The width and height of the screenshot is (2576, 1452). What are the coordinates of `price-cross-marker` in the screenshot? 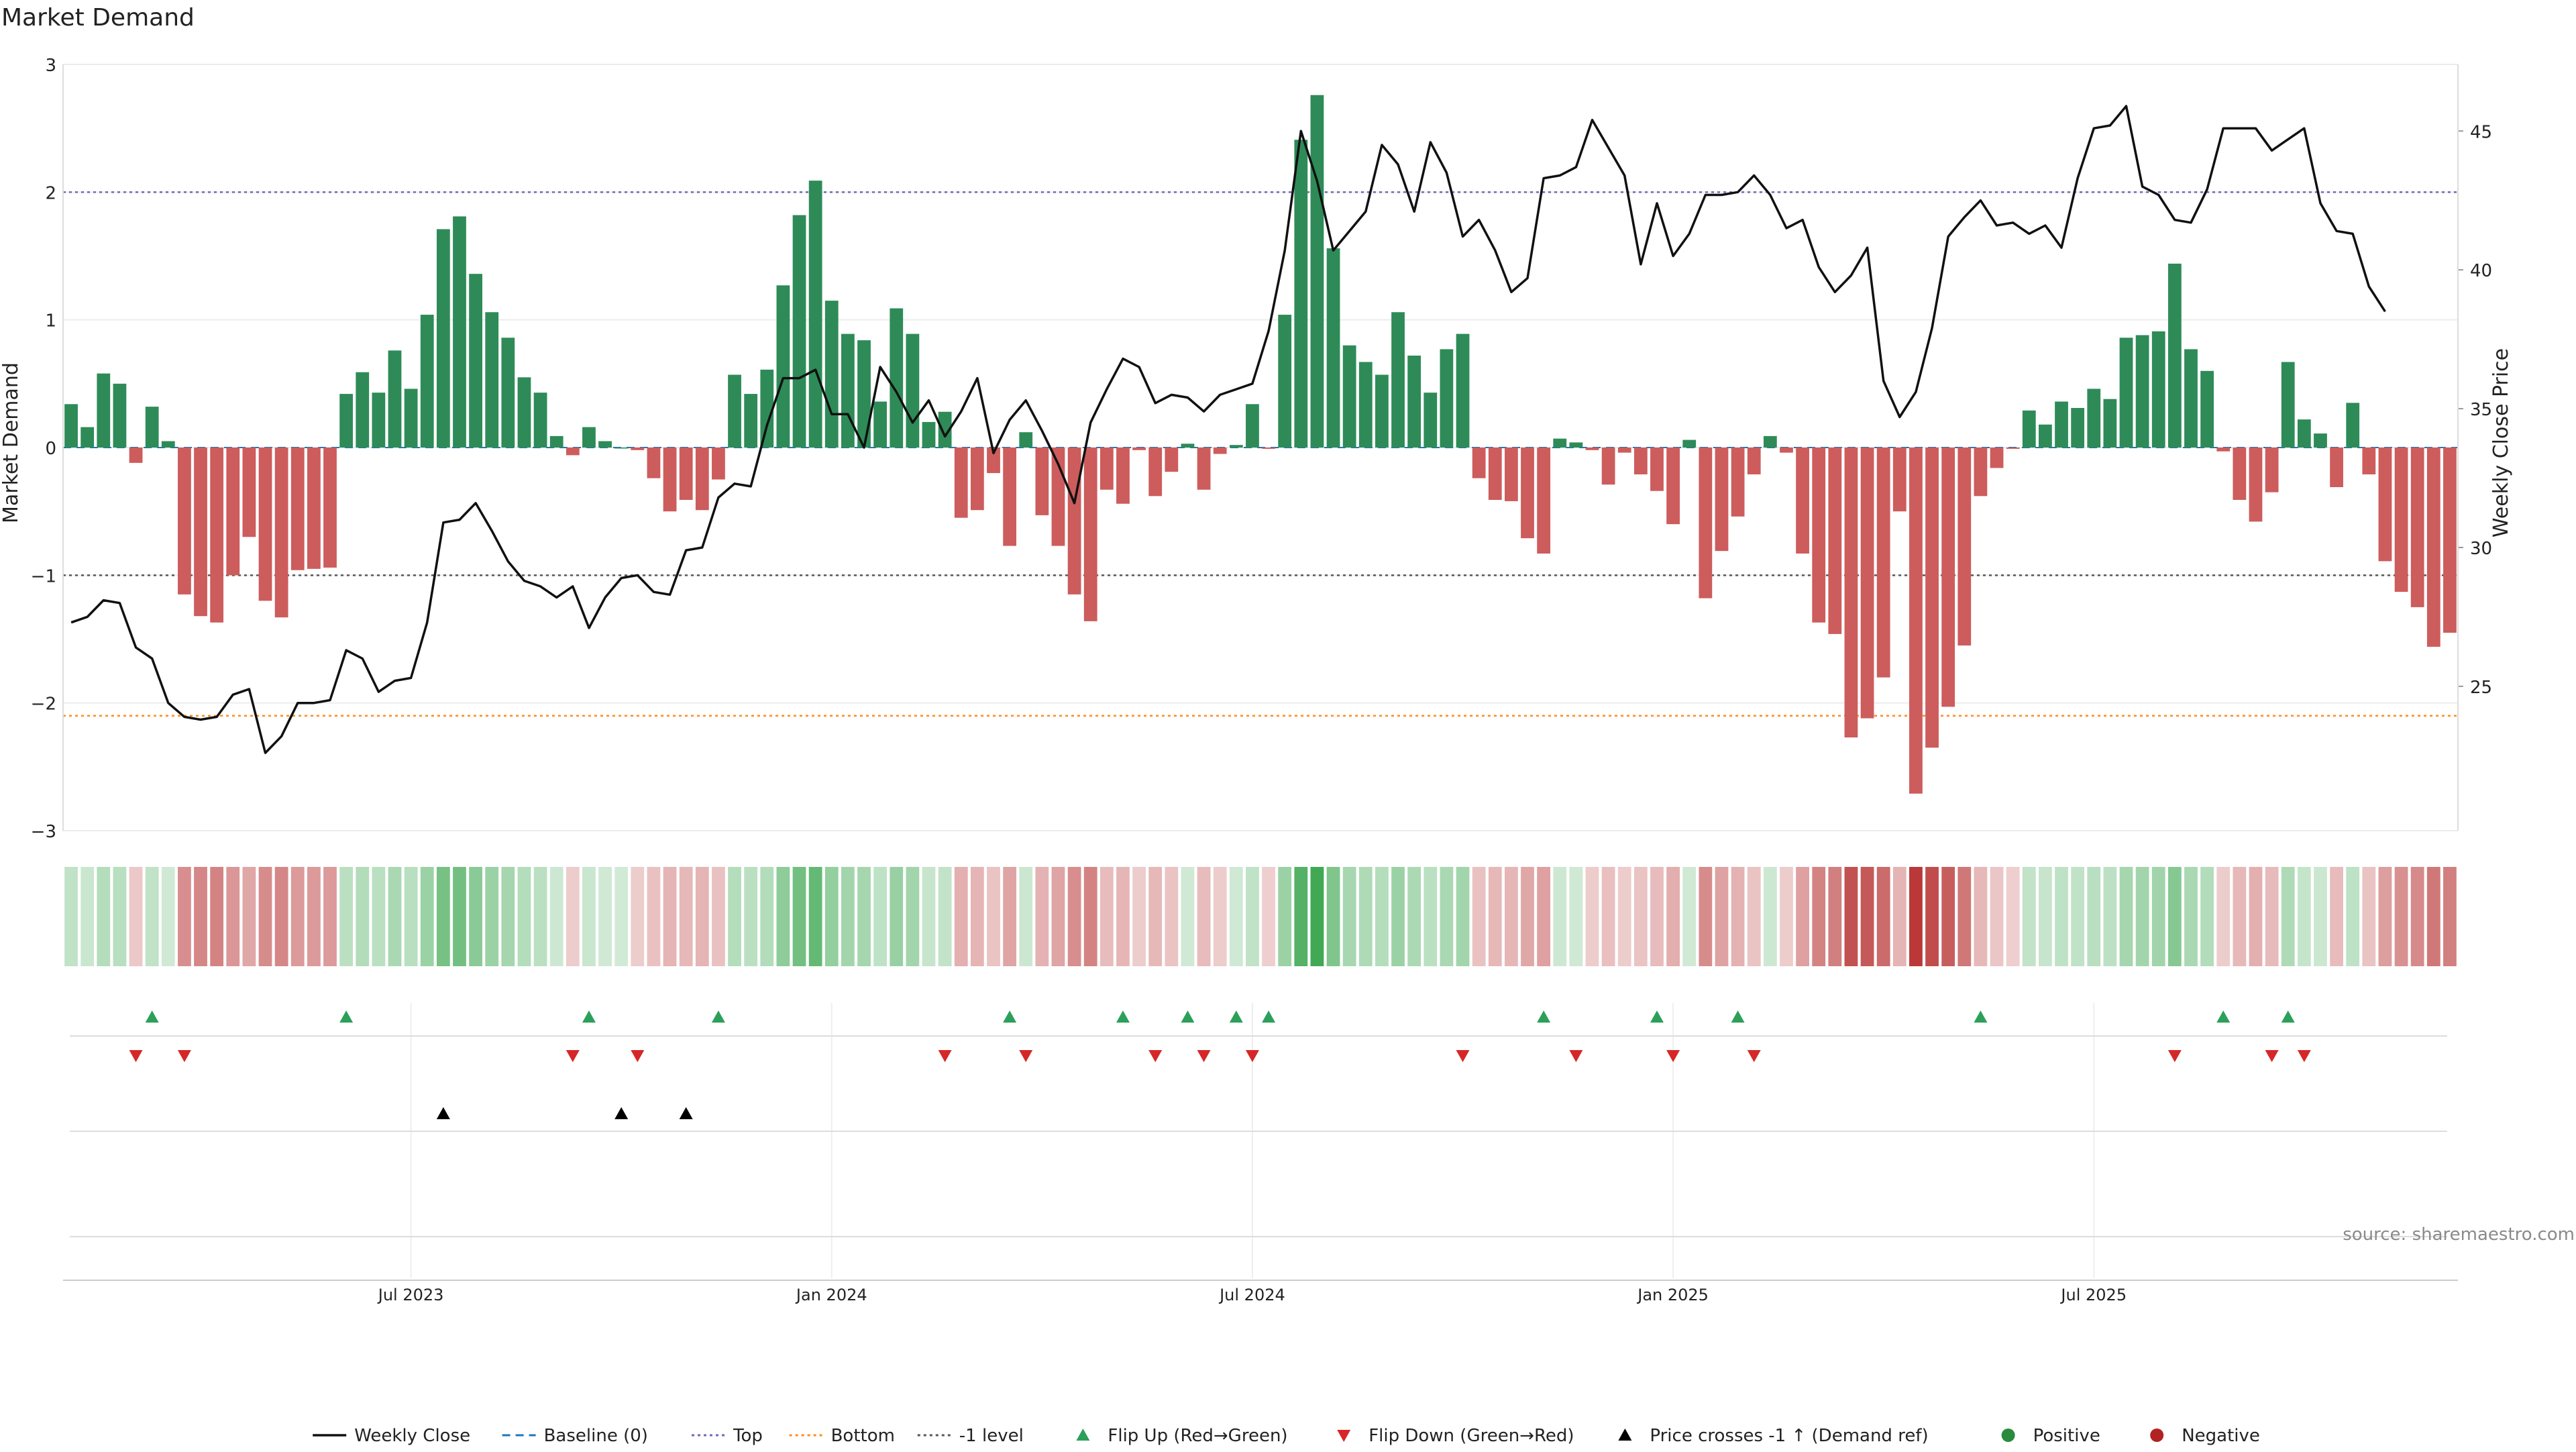 It's located at (443, 1113).